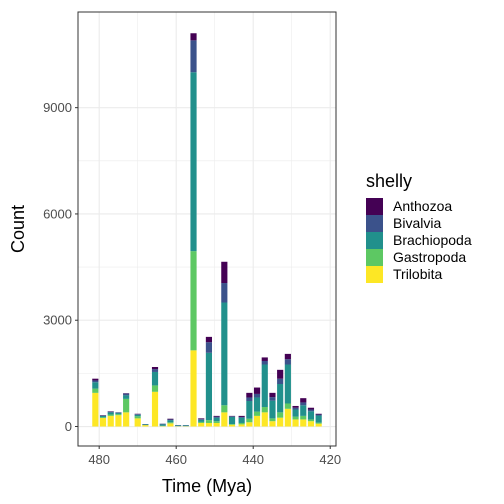 This screenshot has width=504, height=504. I want to click on legend-item-bivalvia: Bivalvia, so click(403, 223).